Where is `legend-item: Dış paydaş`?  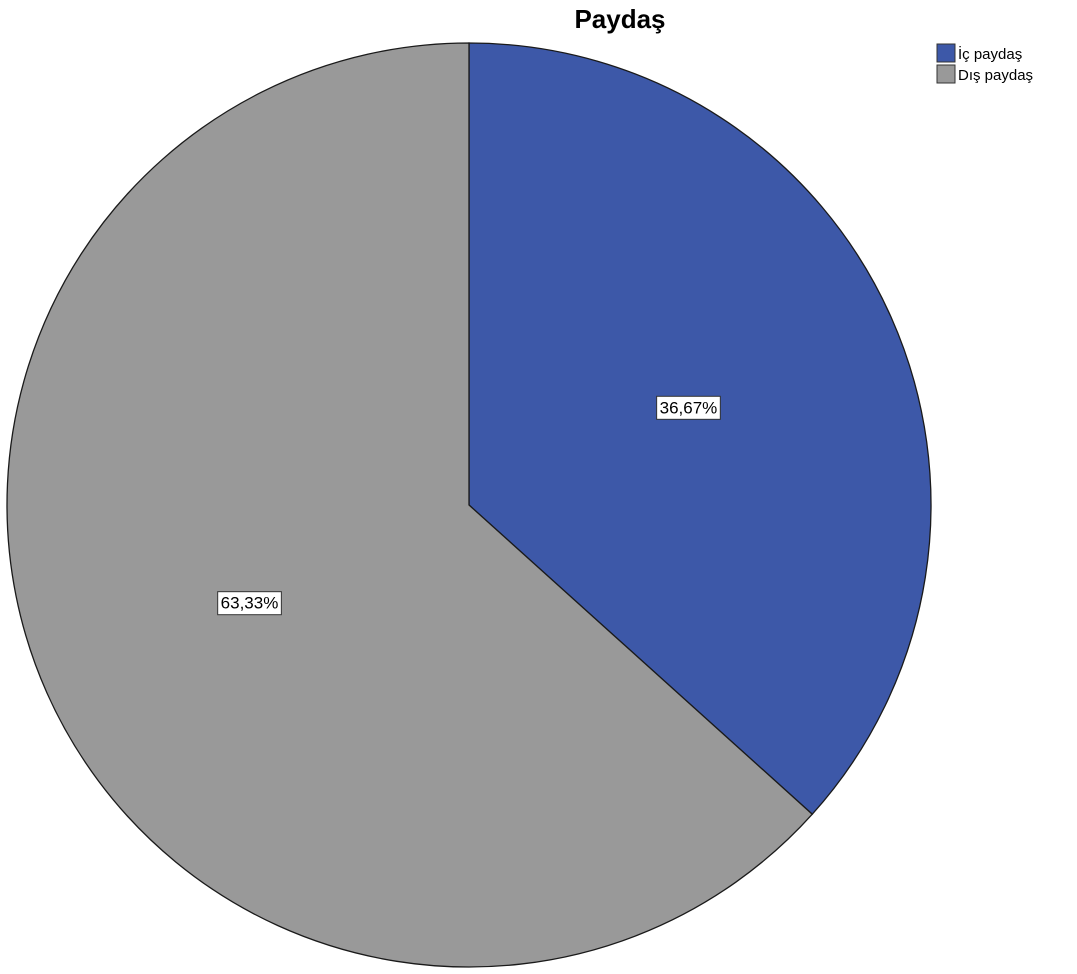 legend-item: Dış paydaş is located at coordinates (984, 74).